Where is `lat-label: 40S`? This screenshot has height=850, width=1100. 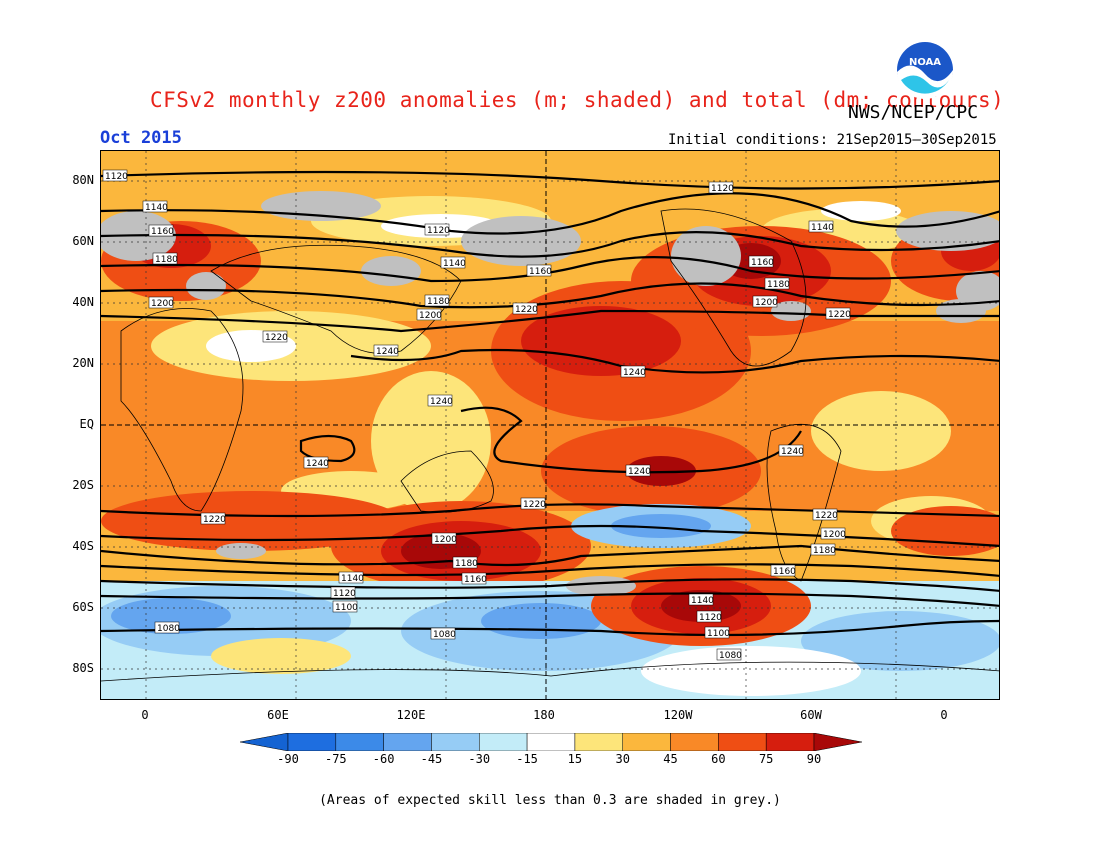 lat-label: 40S is located at coordinates (83, 546).